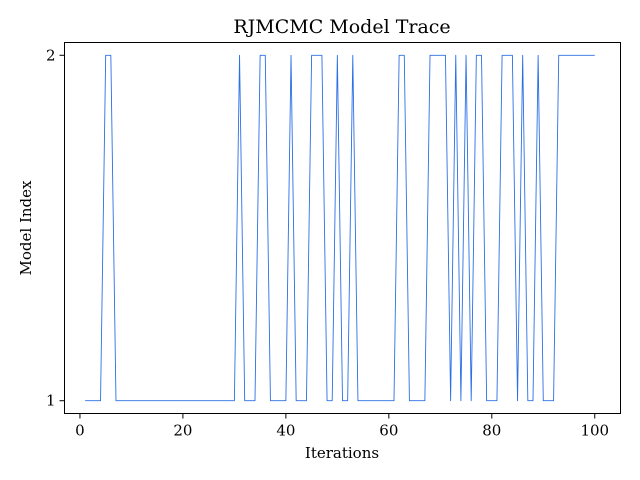  Describe the element at coordinates (51, 55) in the screenshot. I see `y-tick-label: 2` at that location.